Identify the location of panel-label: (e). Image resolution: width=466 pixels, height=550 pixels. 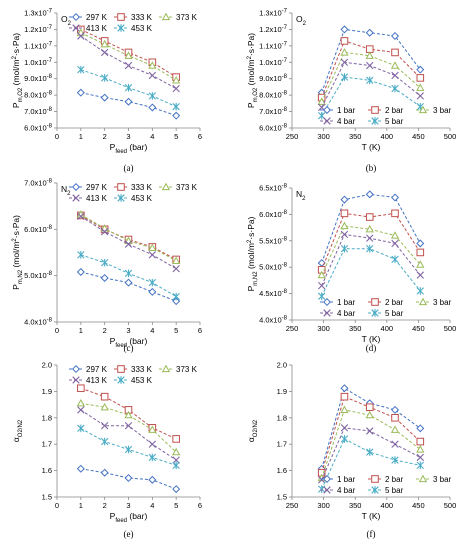
(129, 534).